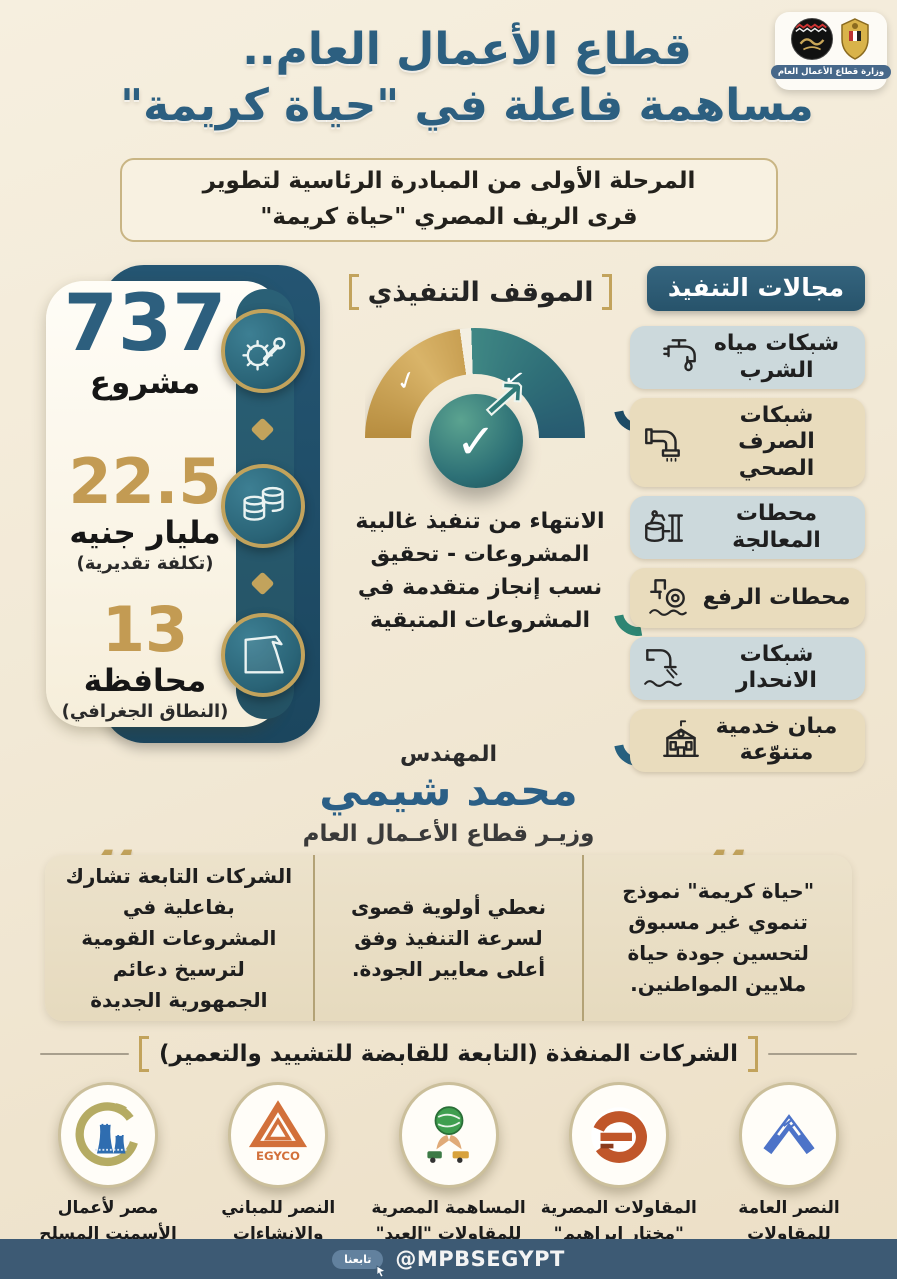  Describe the element at coordinates (263, 351) in the screenshot. I see `gear-wrench-icon` at that location.